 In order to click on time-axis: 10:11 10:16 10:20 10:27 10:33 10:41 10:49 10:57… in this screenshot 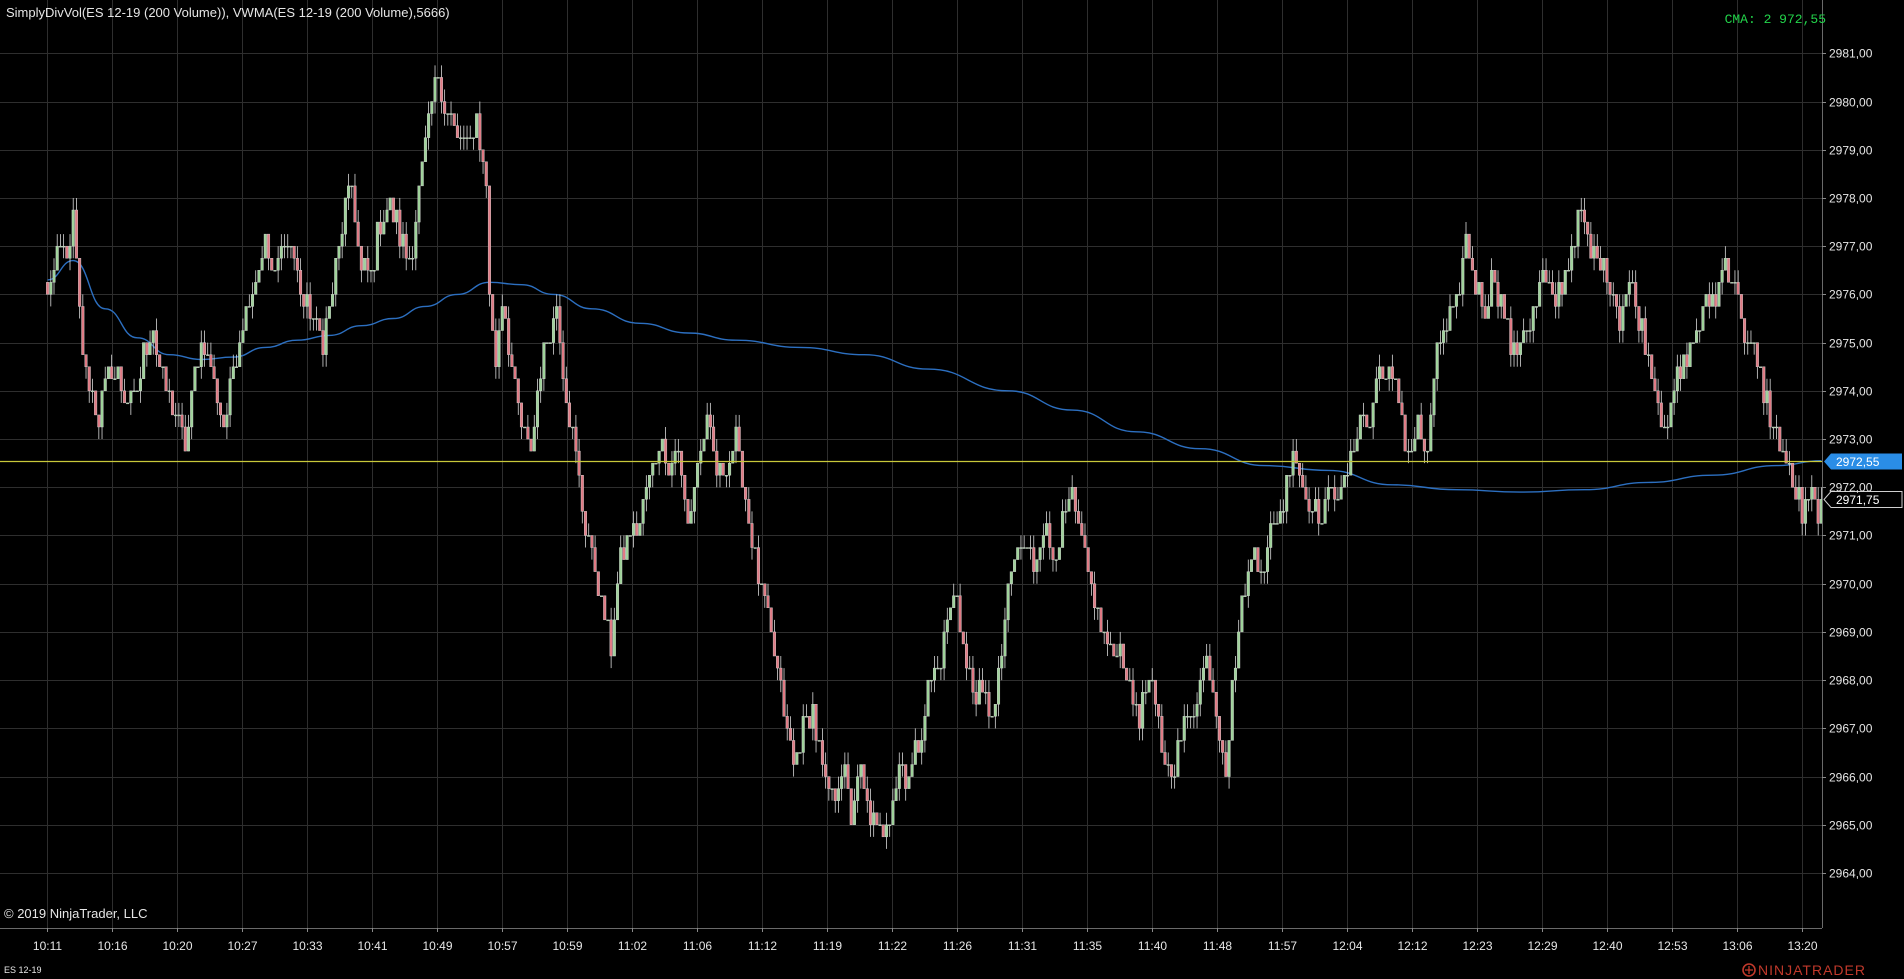, I will do `click(911, 940)`.